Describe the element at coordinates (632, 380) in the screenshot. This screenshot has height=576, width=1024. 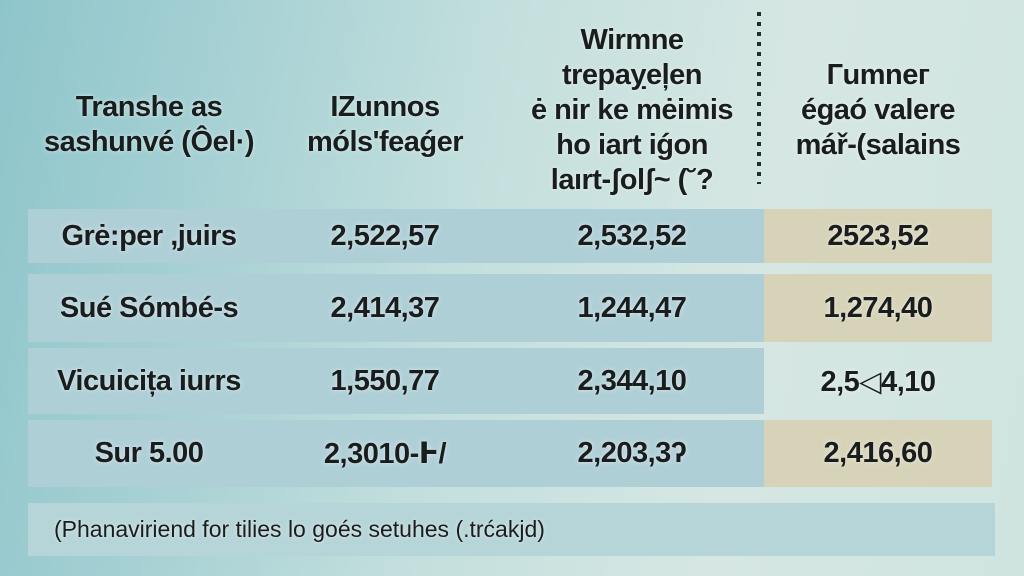
I see `value-cell: 2,344,10` at that location.